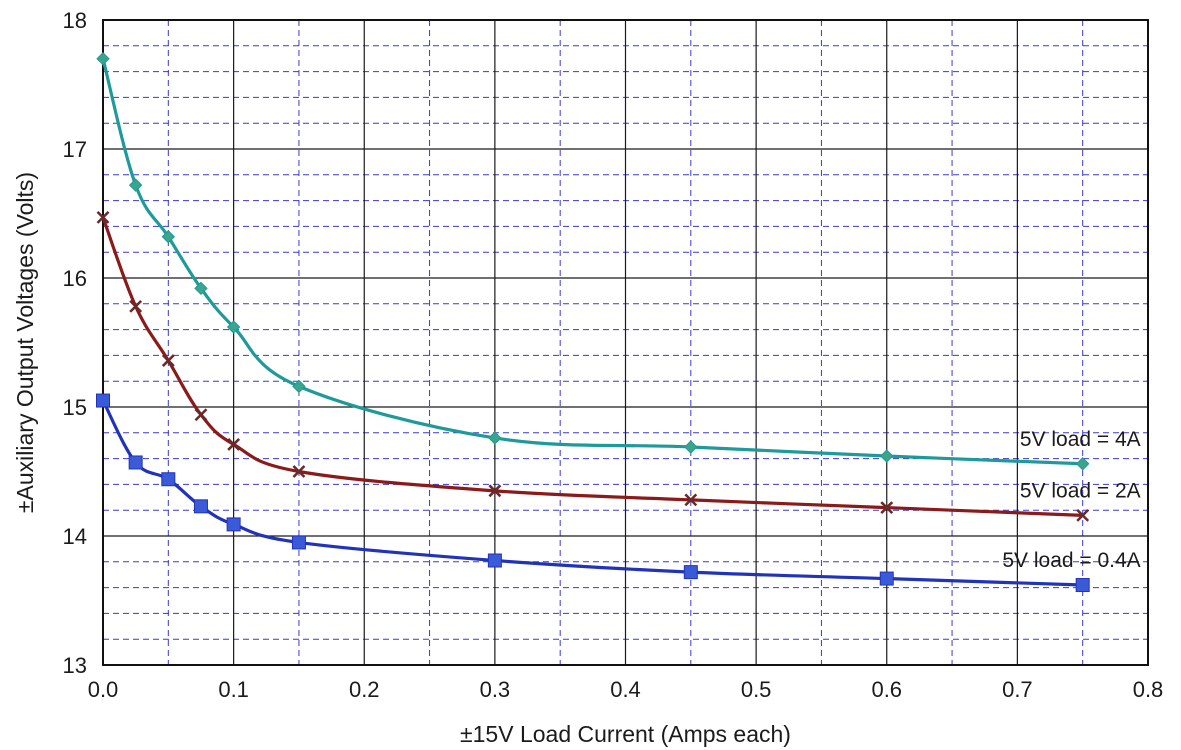  Describe the element at coordinates (1148, 689) in the screenshot. I see `x-tick-label: 0.8` at that location.